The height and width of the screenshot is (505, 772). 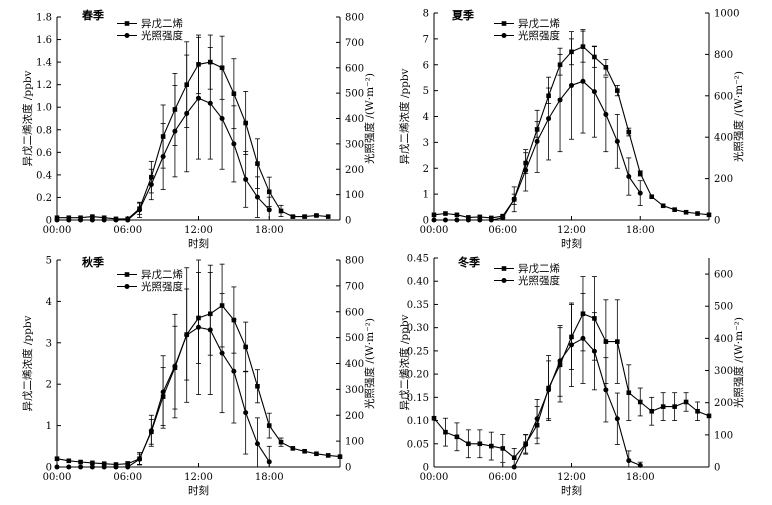 I want to click on left-tick-label: 6, so click(x=426, y=65).